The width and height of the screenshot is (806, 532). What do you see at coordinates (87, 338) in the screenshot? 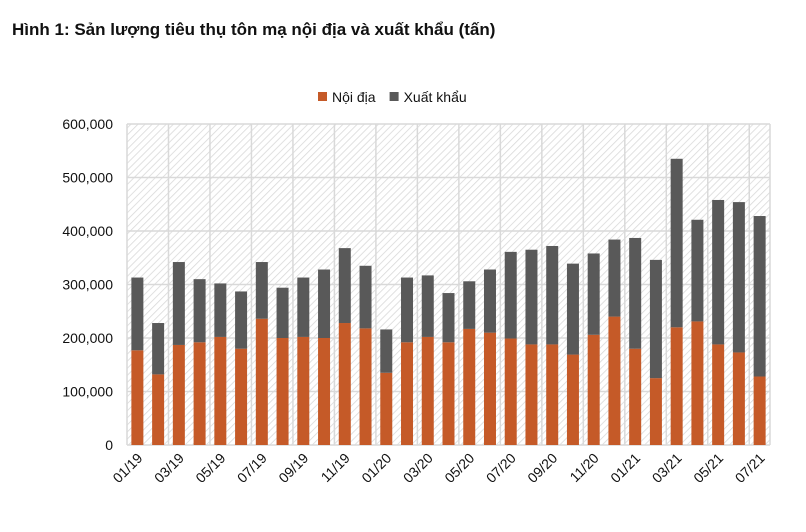
I see `y-tick-label: 200,000` at bounding box center [87, 338].